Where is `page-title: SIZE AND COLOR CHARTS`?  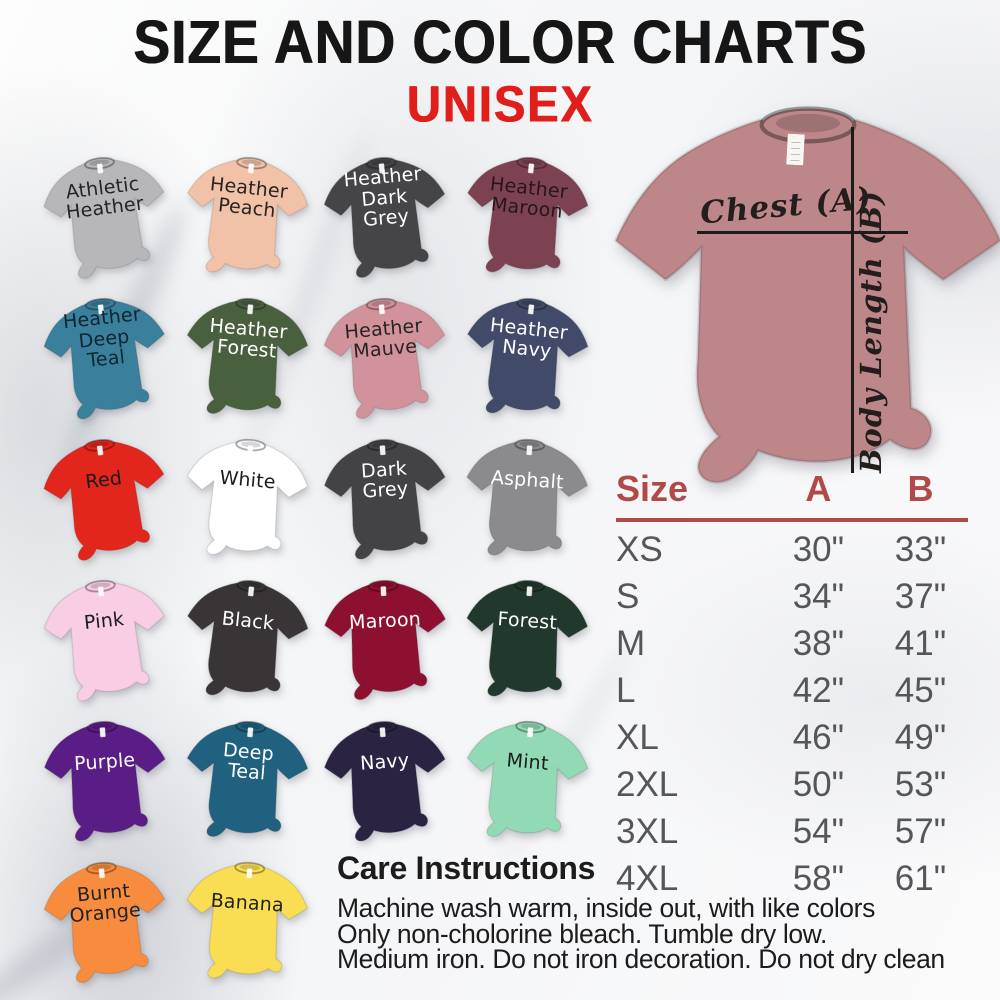 page-title: SIZE AND COLOR CHARTS is located at coordinates (500, 42).